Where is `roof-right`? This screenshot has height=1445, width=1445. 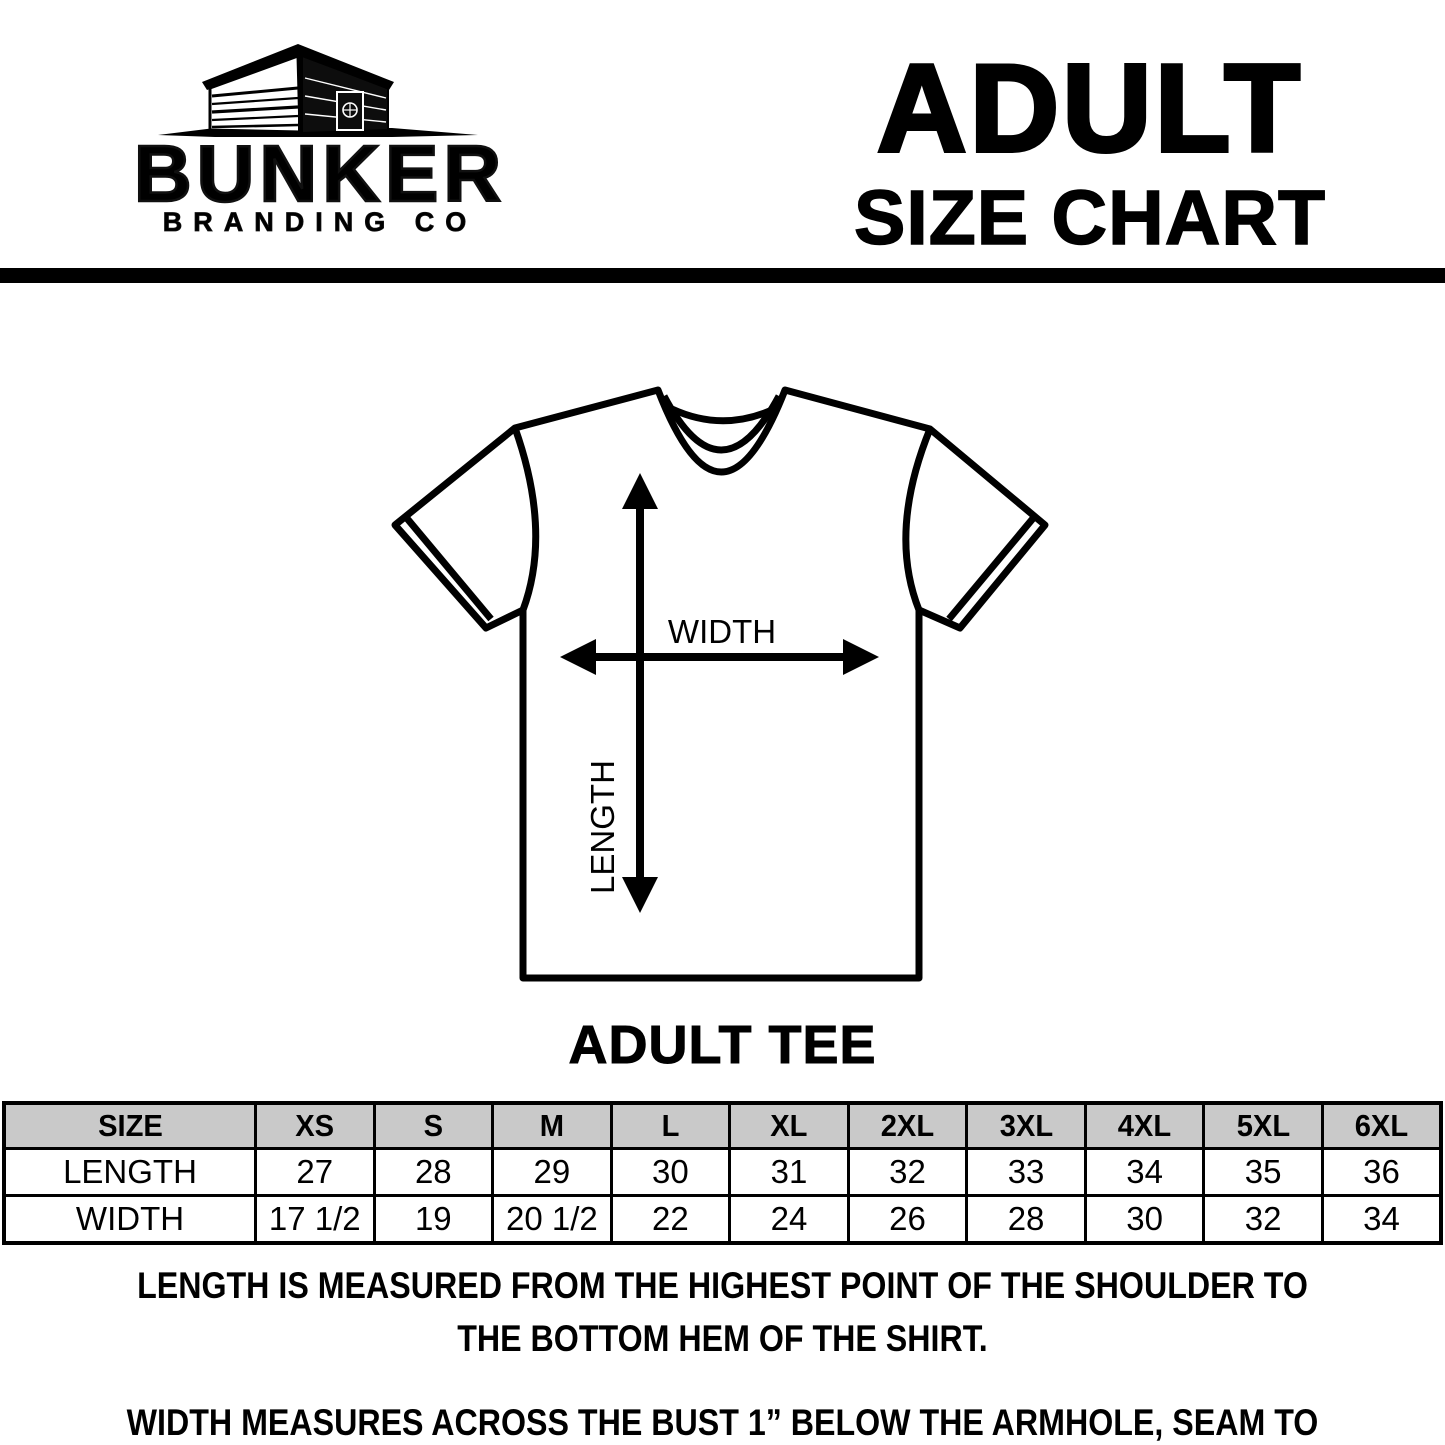
roof-right is located at coordinates (346, 67).